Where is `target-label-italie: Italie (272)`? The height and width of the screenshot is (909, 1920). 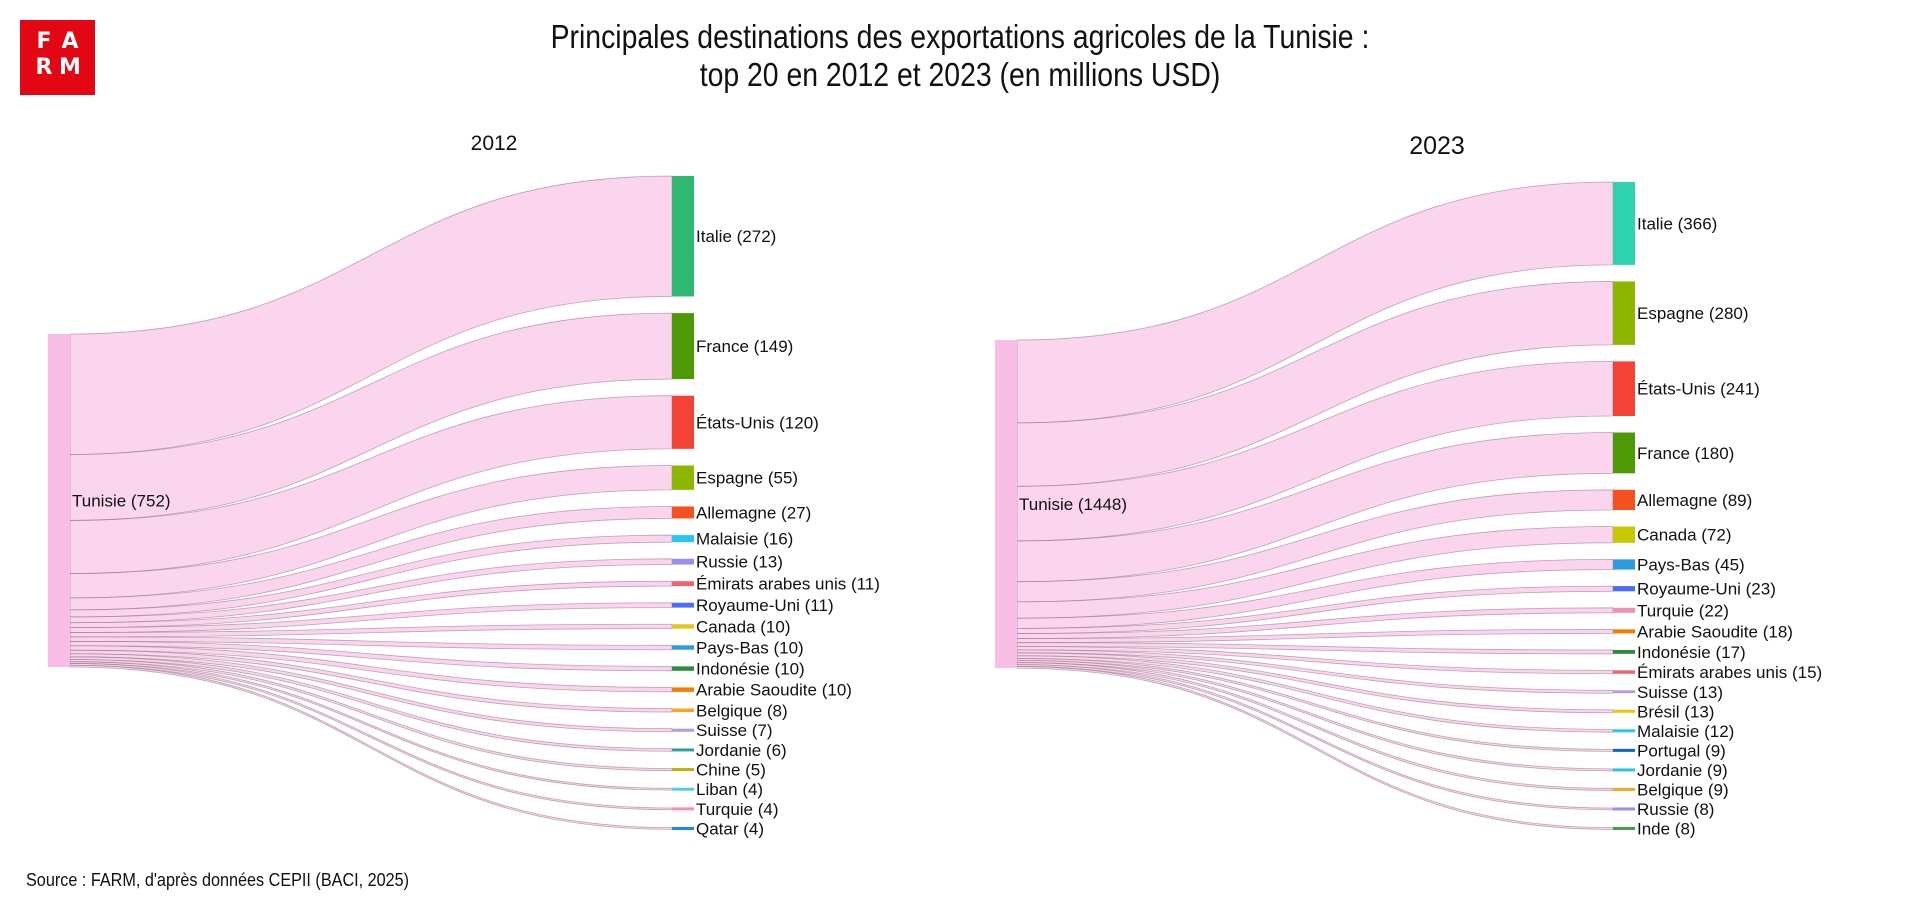
target-label-italie: Italie (272) is located at coordinates (736, 236).